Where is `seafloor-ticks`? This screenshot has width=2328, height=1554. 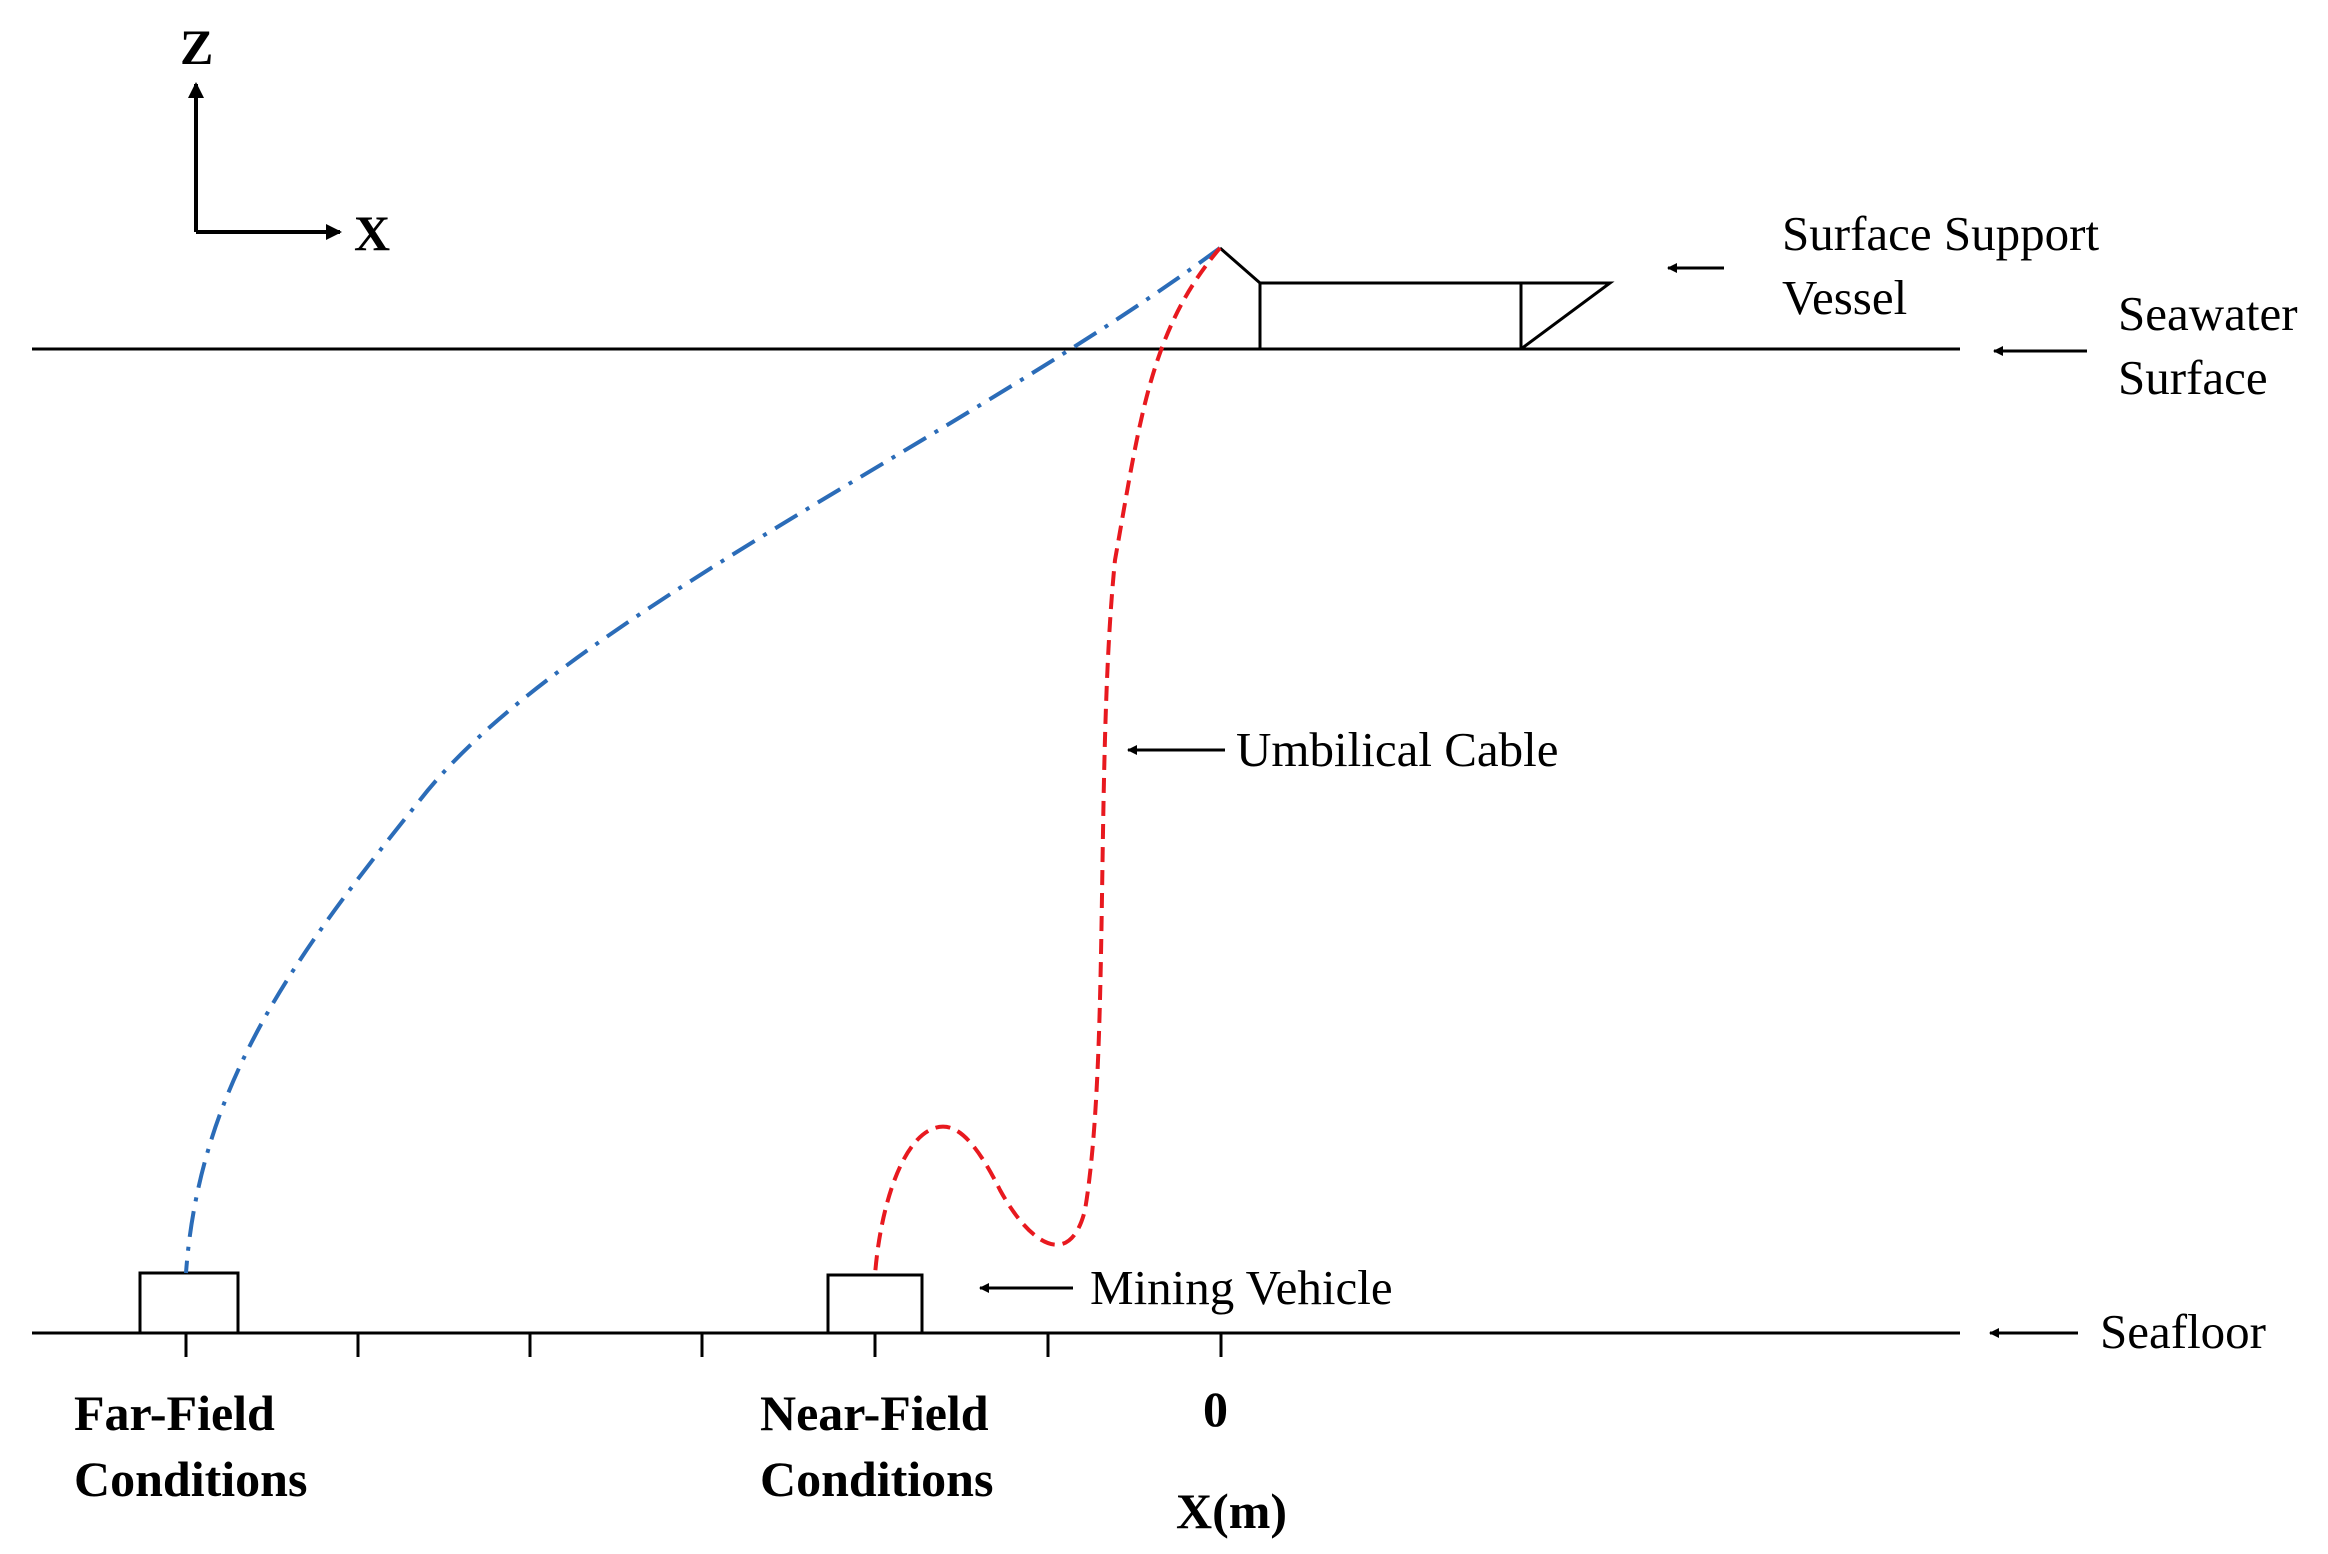 seafloor-ticks is located at coordinates (703, 1345).